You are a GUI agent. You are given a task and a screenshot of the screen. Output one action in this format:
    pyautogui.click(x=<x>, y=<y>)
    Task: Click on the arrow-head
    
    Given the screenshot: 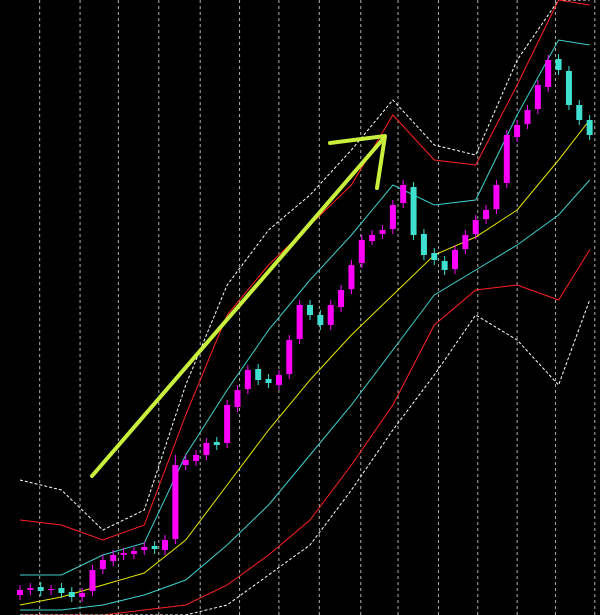 What is the action you would take?
    pyautogui.click(x=357, y=162)
    